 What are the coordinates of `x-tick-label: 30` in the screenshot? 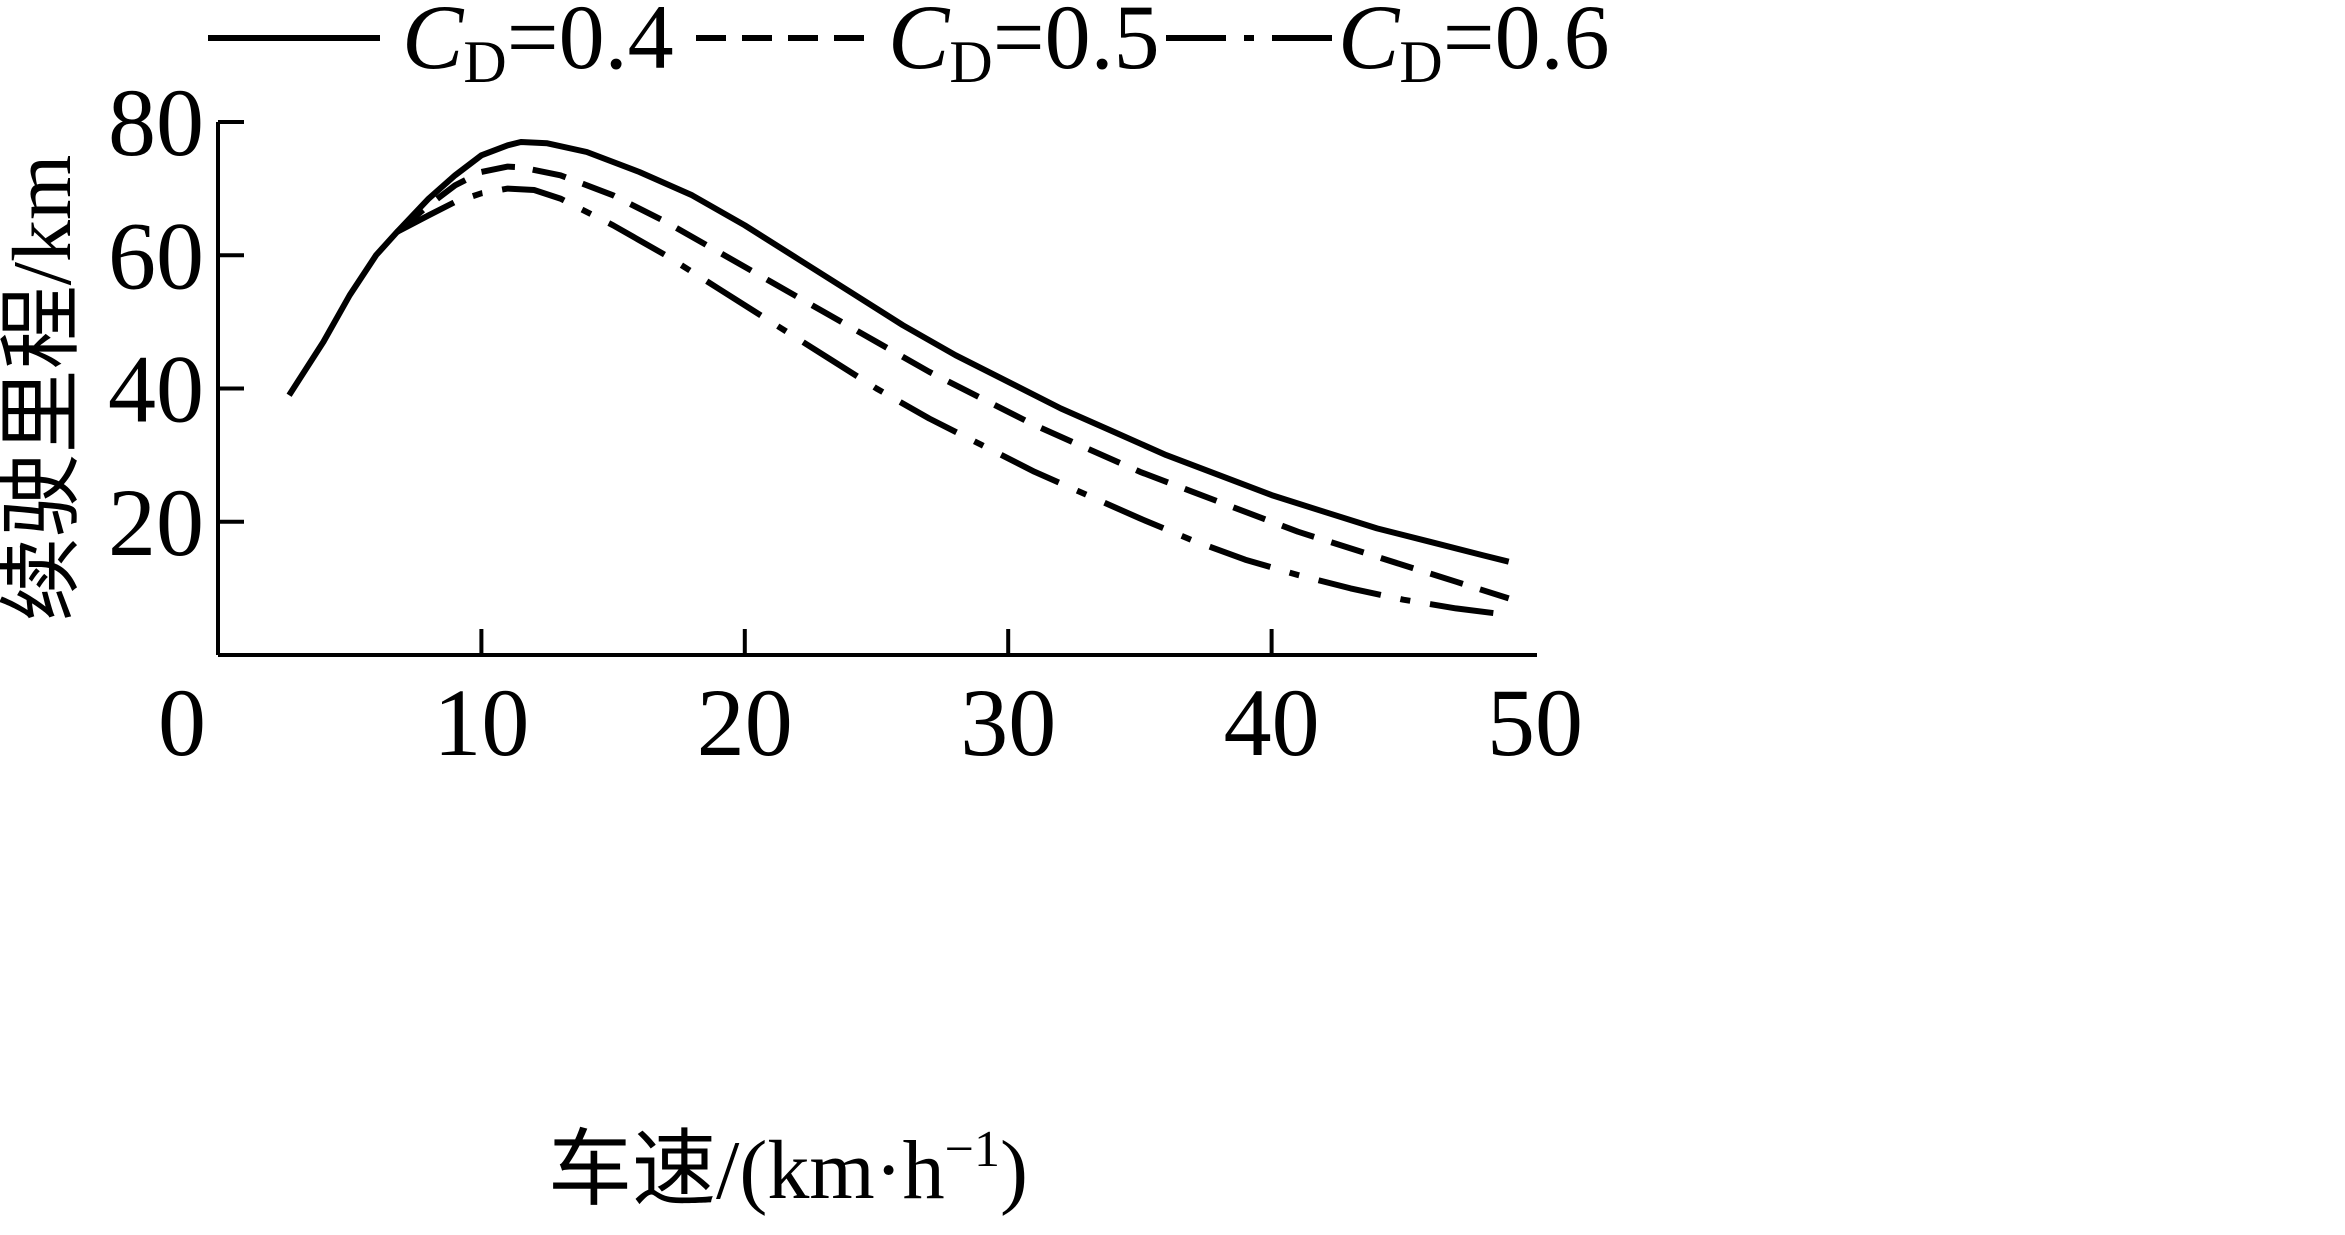 It's located at (1008, 722).